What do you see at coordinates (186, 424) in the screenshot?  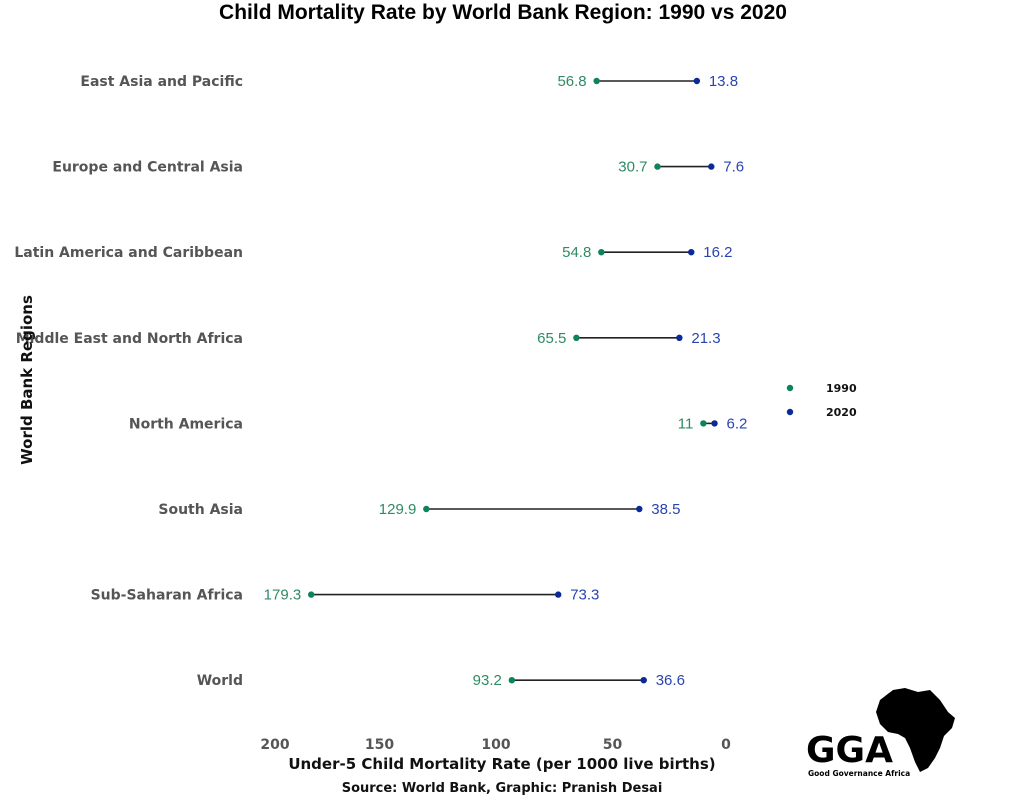 I see `y-tick-label: North America` at bounding box center [186, 424].